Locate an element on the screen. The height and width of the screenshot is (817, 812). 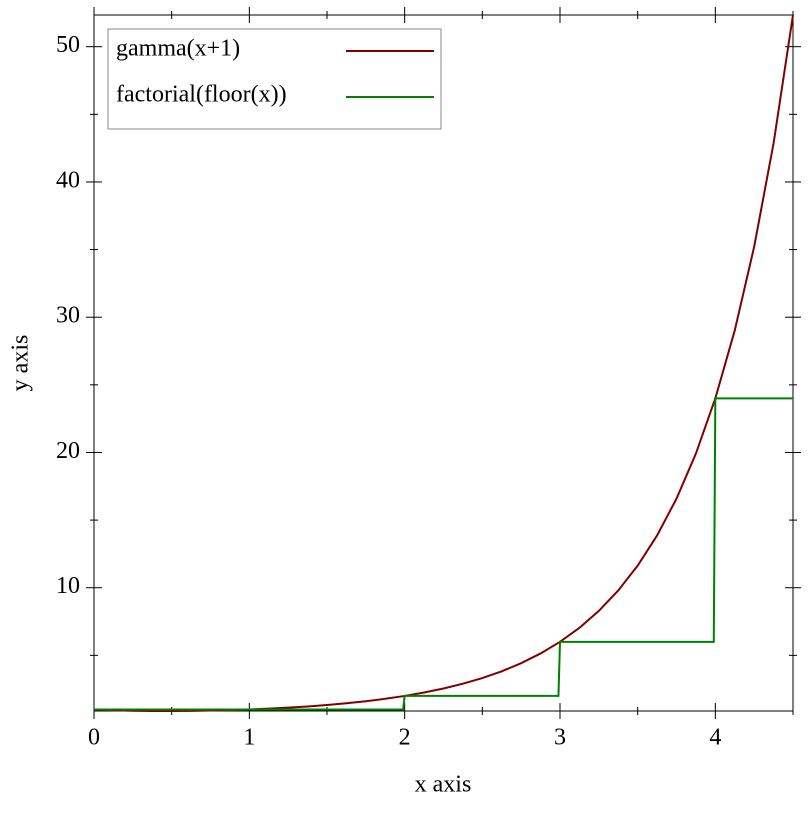
x-tick-label: 2 is located at coordinates (405, 738).